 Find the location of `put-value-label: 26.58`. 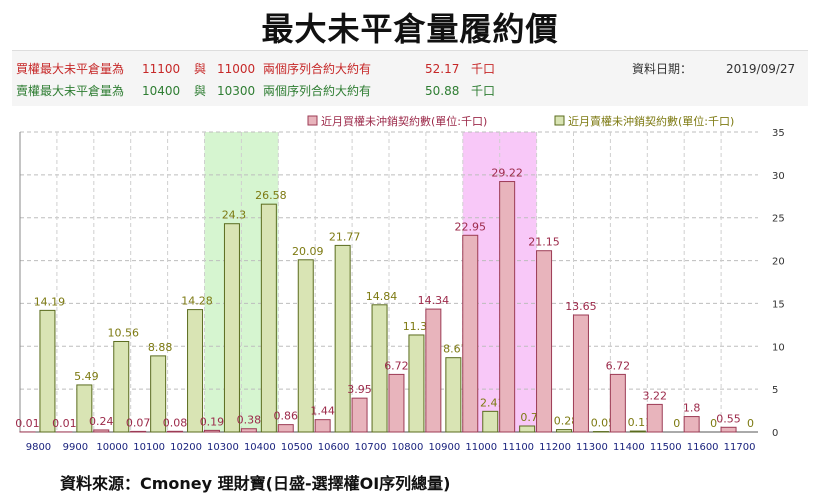

put-value-label: 26.58 is located at coordinates (271, 195).